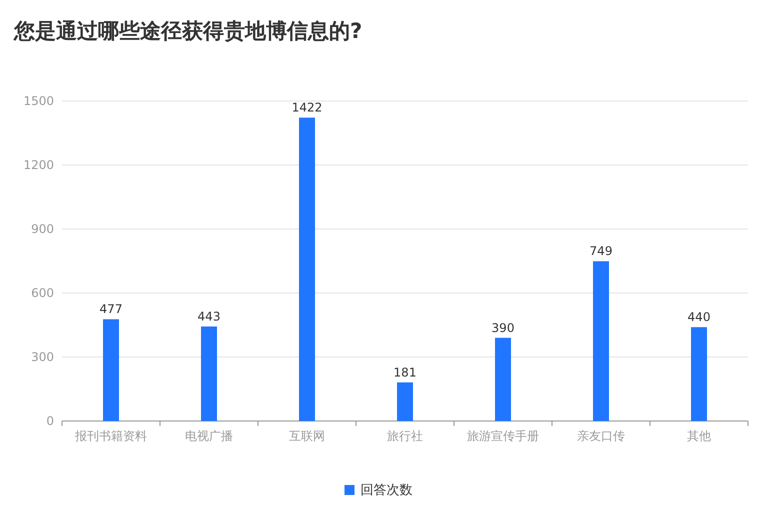 The image size is (769, 506). Describe the element at coordinates (110, 436) in the screenshot. I see `x-tick-label: 报刊书籍资料` at that location.